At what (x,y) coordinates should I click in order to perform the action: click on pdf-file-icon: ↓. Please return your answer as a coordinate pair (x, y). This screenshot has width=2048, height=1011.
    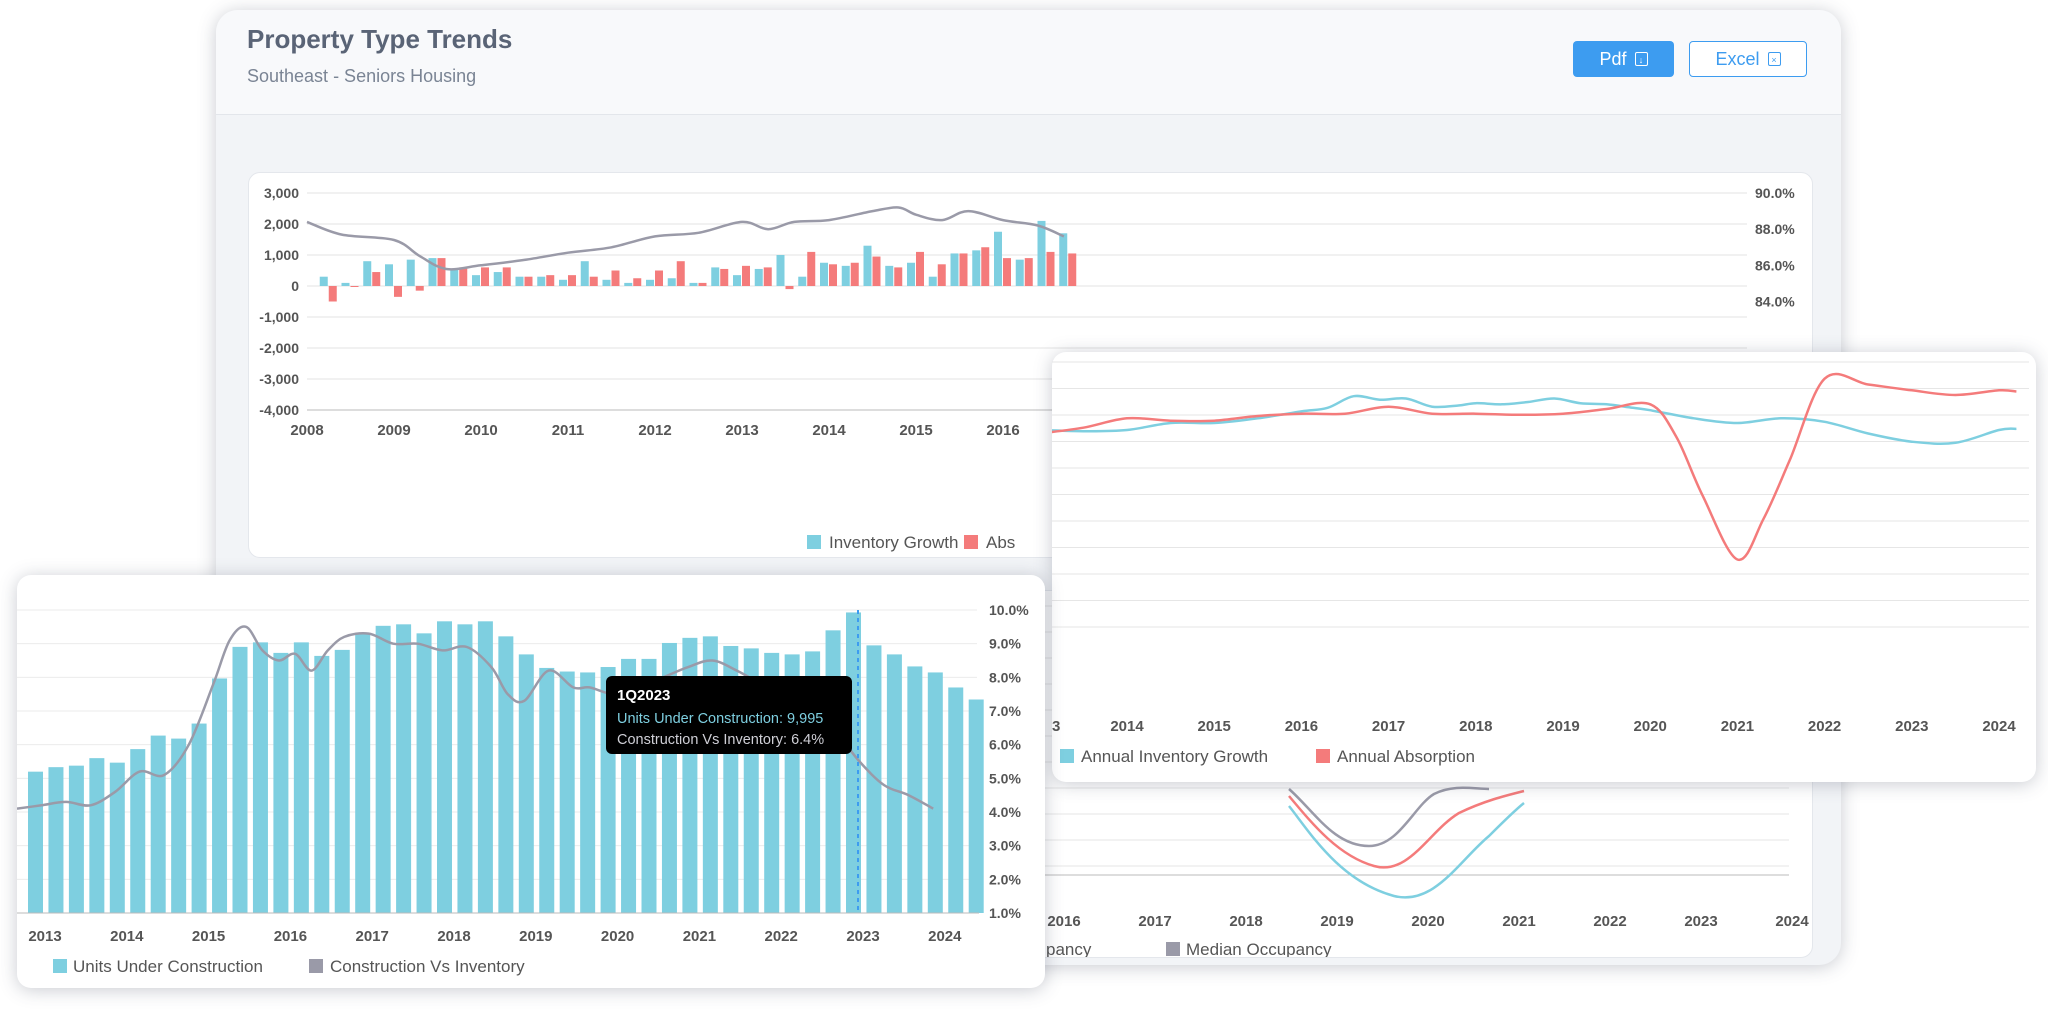
    Looking at the image, I should click on (1641, 59).